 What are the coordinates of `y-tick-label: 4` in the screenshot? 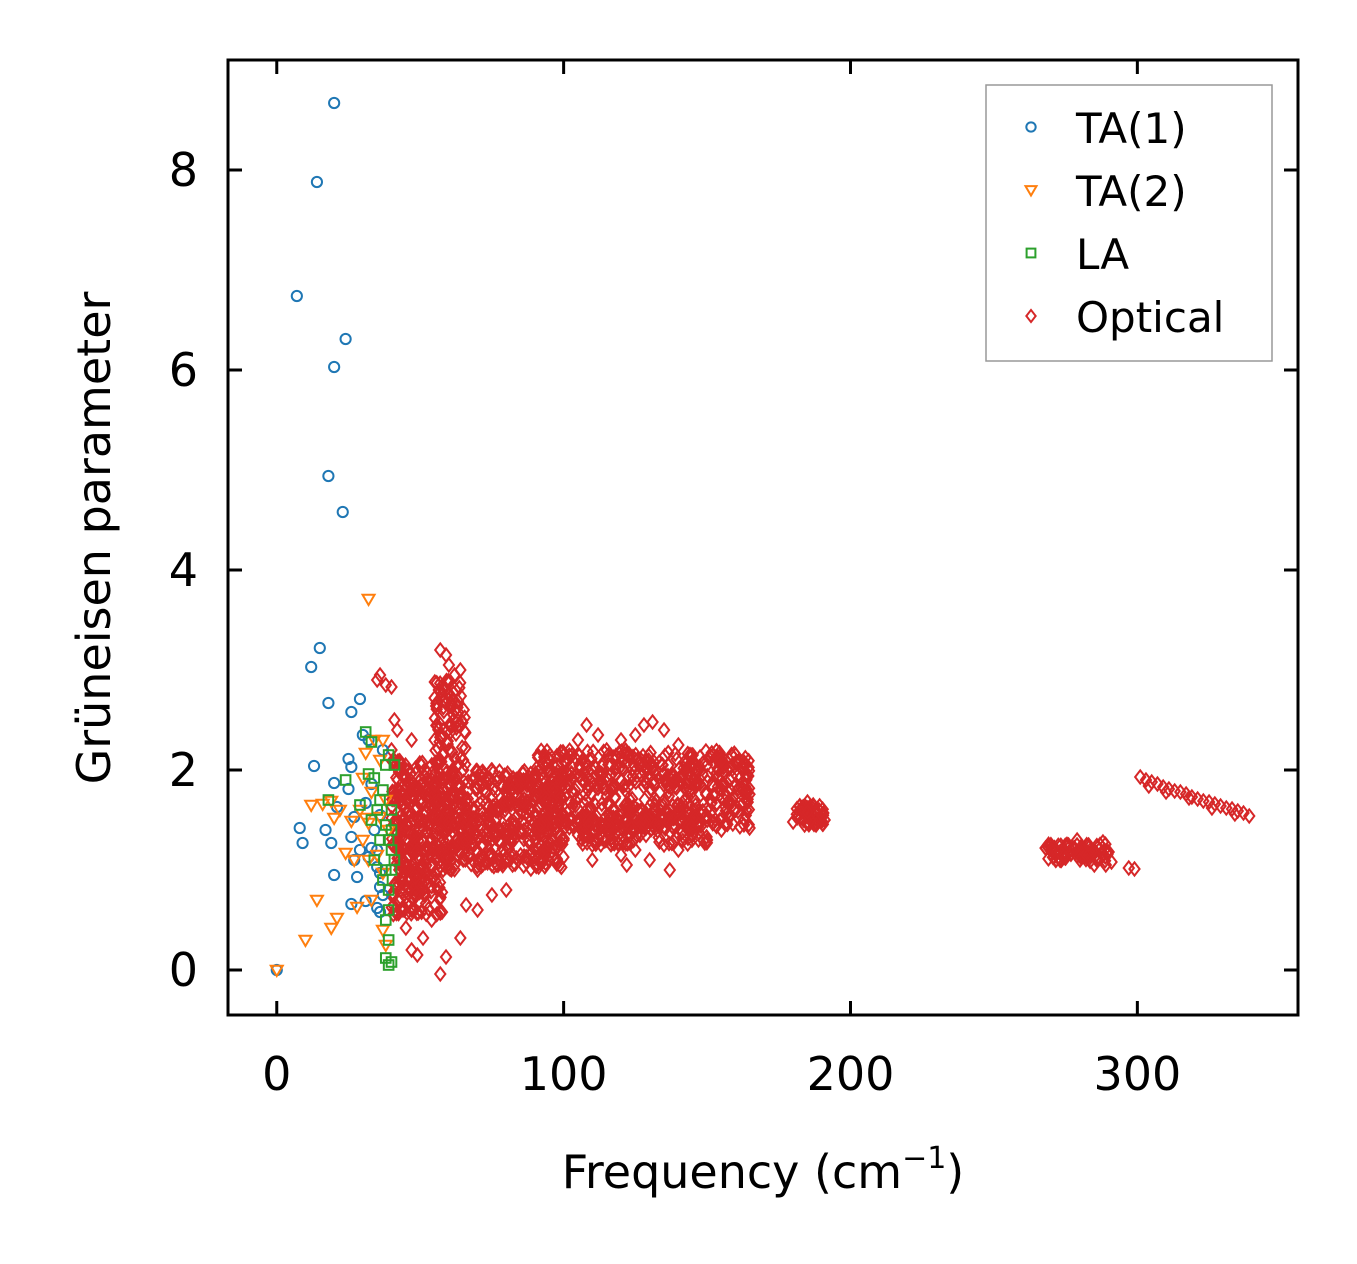 It's located at (183, 570).